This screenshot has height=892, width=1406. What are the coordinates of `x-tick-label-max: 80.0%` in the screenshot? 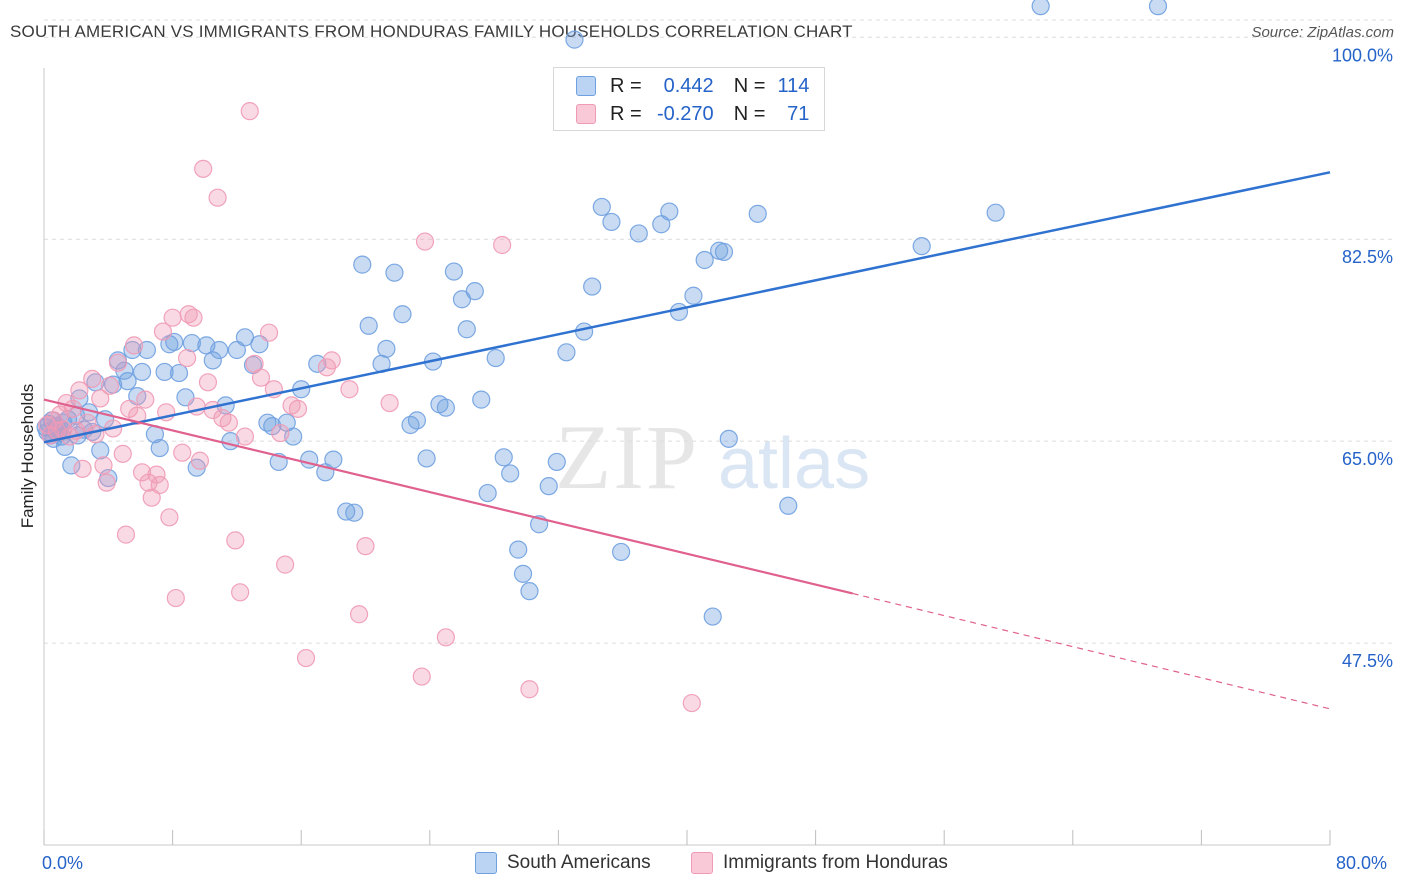 It's located at (1362, 863).